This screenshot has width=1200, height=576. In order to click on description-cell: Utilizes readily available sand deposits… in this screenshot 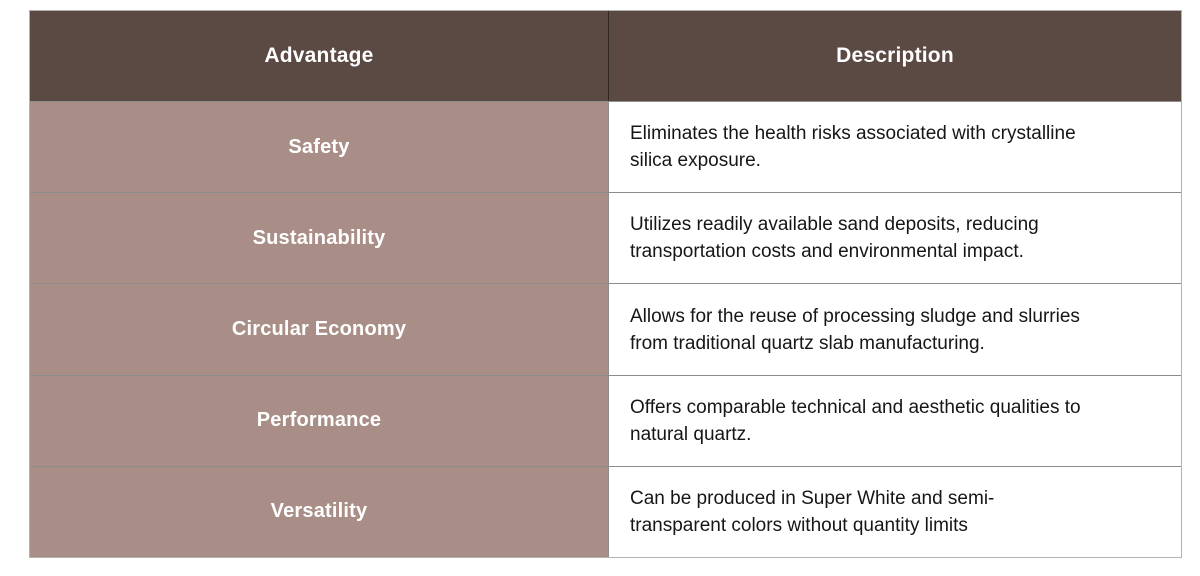, I will do `click(894, 238)`.